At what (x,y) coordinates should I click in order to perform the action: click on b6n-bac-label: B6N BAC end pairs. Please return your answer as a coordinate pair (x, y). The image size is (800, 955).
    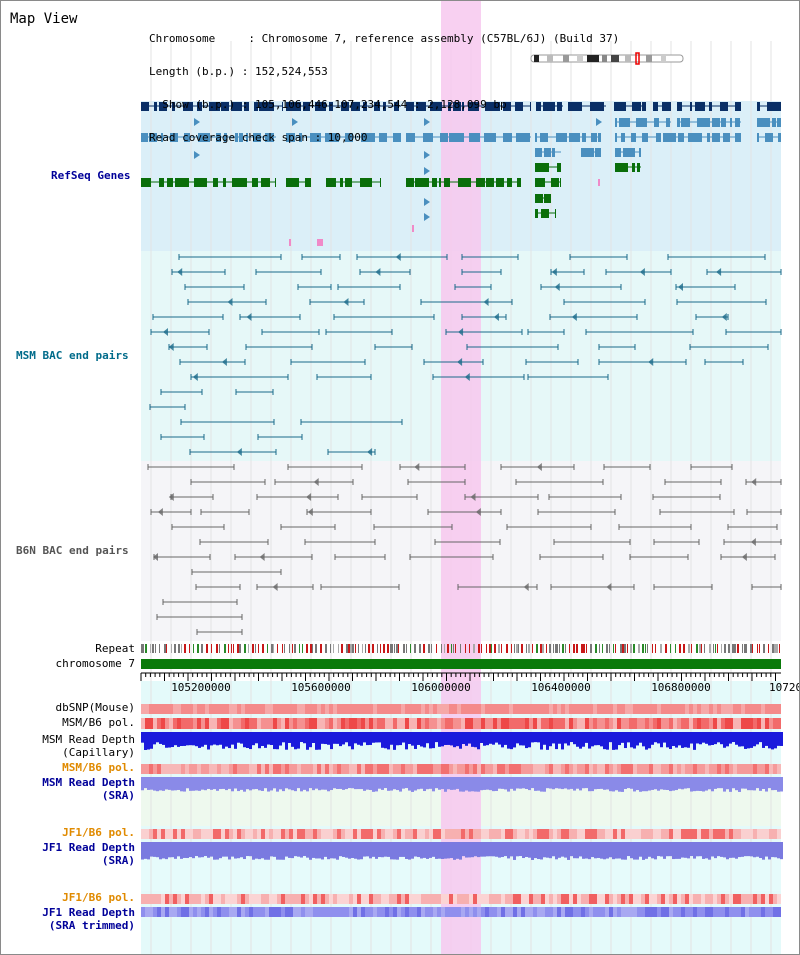
    Looking at the image, I should click on (72, 550).